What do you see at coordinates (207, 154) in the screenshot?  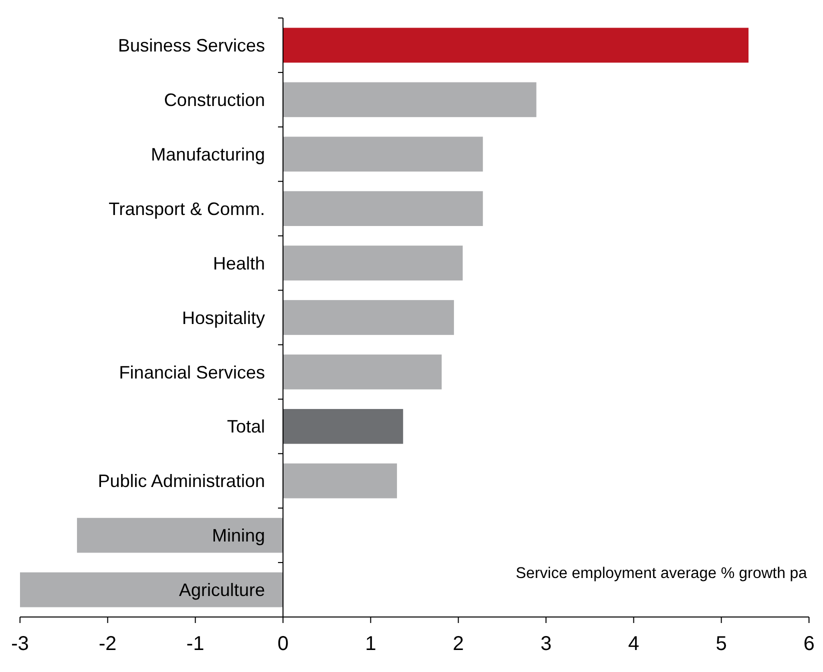 I see `y-tick-label: Manufacturing` at bounding box center [207, 154].